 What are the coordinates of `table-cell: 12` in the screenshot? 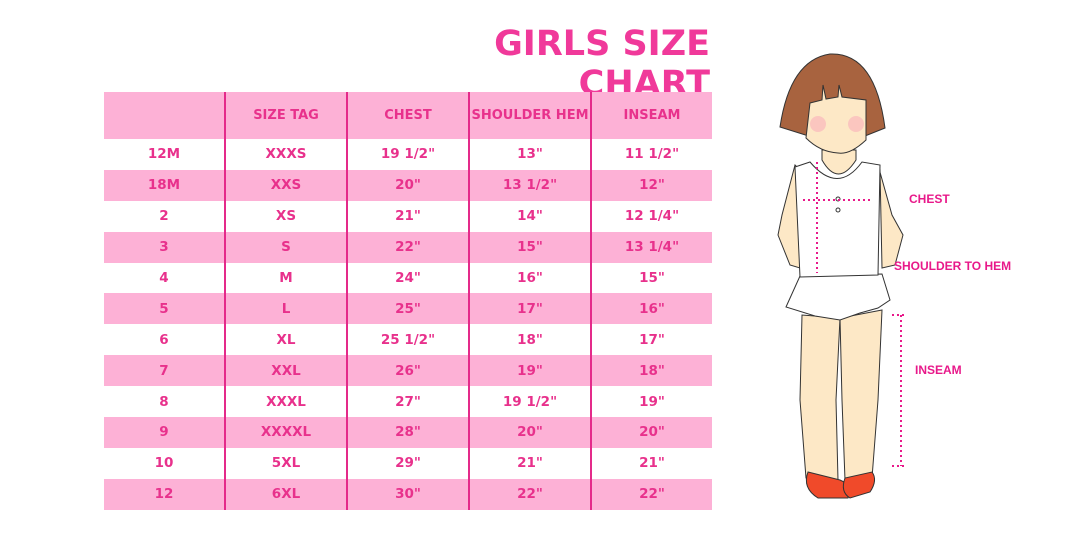 It's located at (164, 494).